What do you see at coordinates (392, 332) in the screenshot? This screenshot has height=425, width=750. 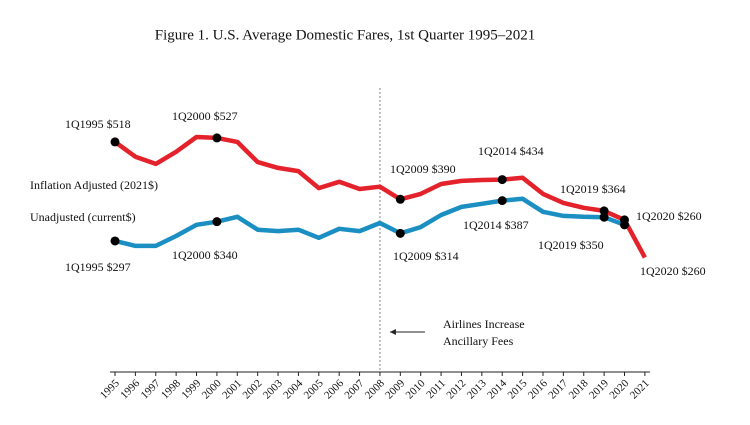 I see `event-arrowhead` at bounding box center [392, 332].